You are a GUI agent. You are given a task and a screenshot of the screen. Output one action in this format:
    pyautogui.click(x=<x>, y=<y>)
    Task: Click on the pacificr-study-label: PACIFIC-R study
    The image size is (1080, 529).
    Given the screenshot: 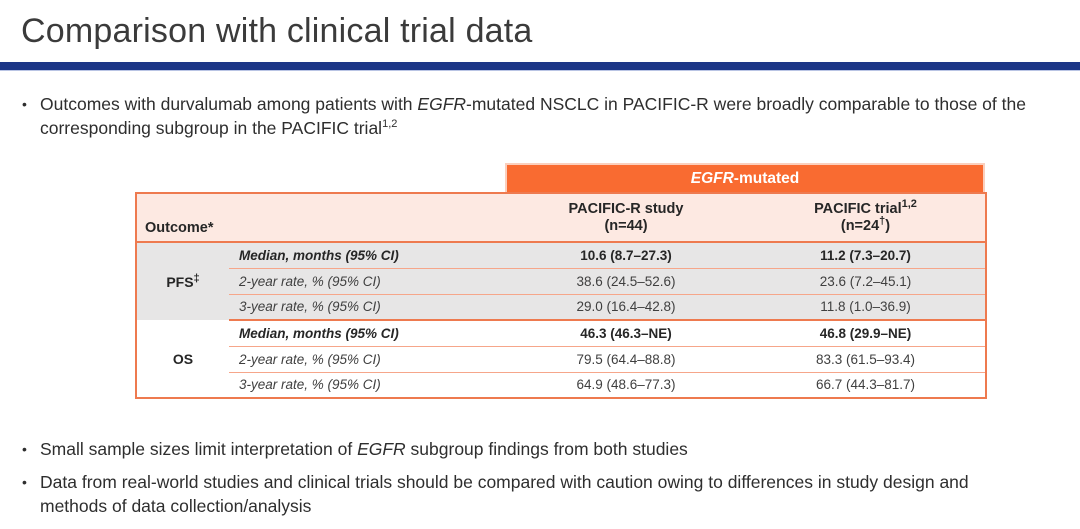 What is the action you would take?
    pyautogui.click(x=626, y=208)
    